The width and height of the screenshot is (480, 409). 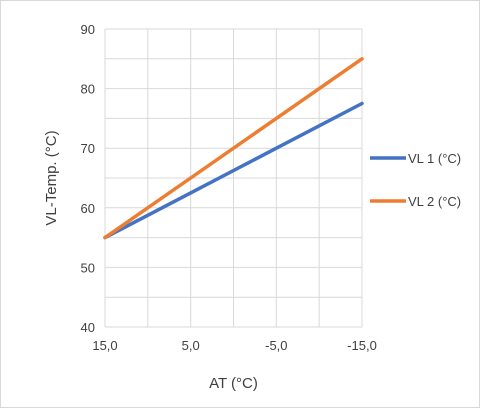 I want to click on y-tick-label: 40, so click(x=88, y=327).